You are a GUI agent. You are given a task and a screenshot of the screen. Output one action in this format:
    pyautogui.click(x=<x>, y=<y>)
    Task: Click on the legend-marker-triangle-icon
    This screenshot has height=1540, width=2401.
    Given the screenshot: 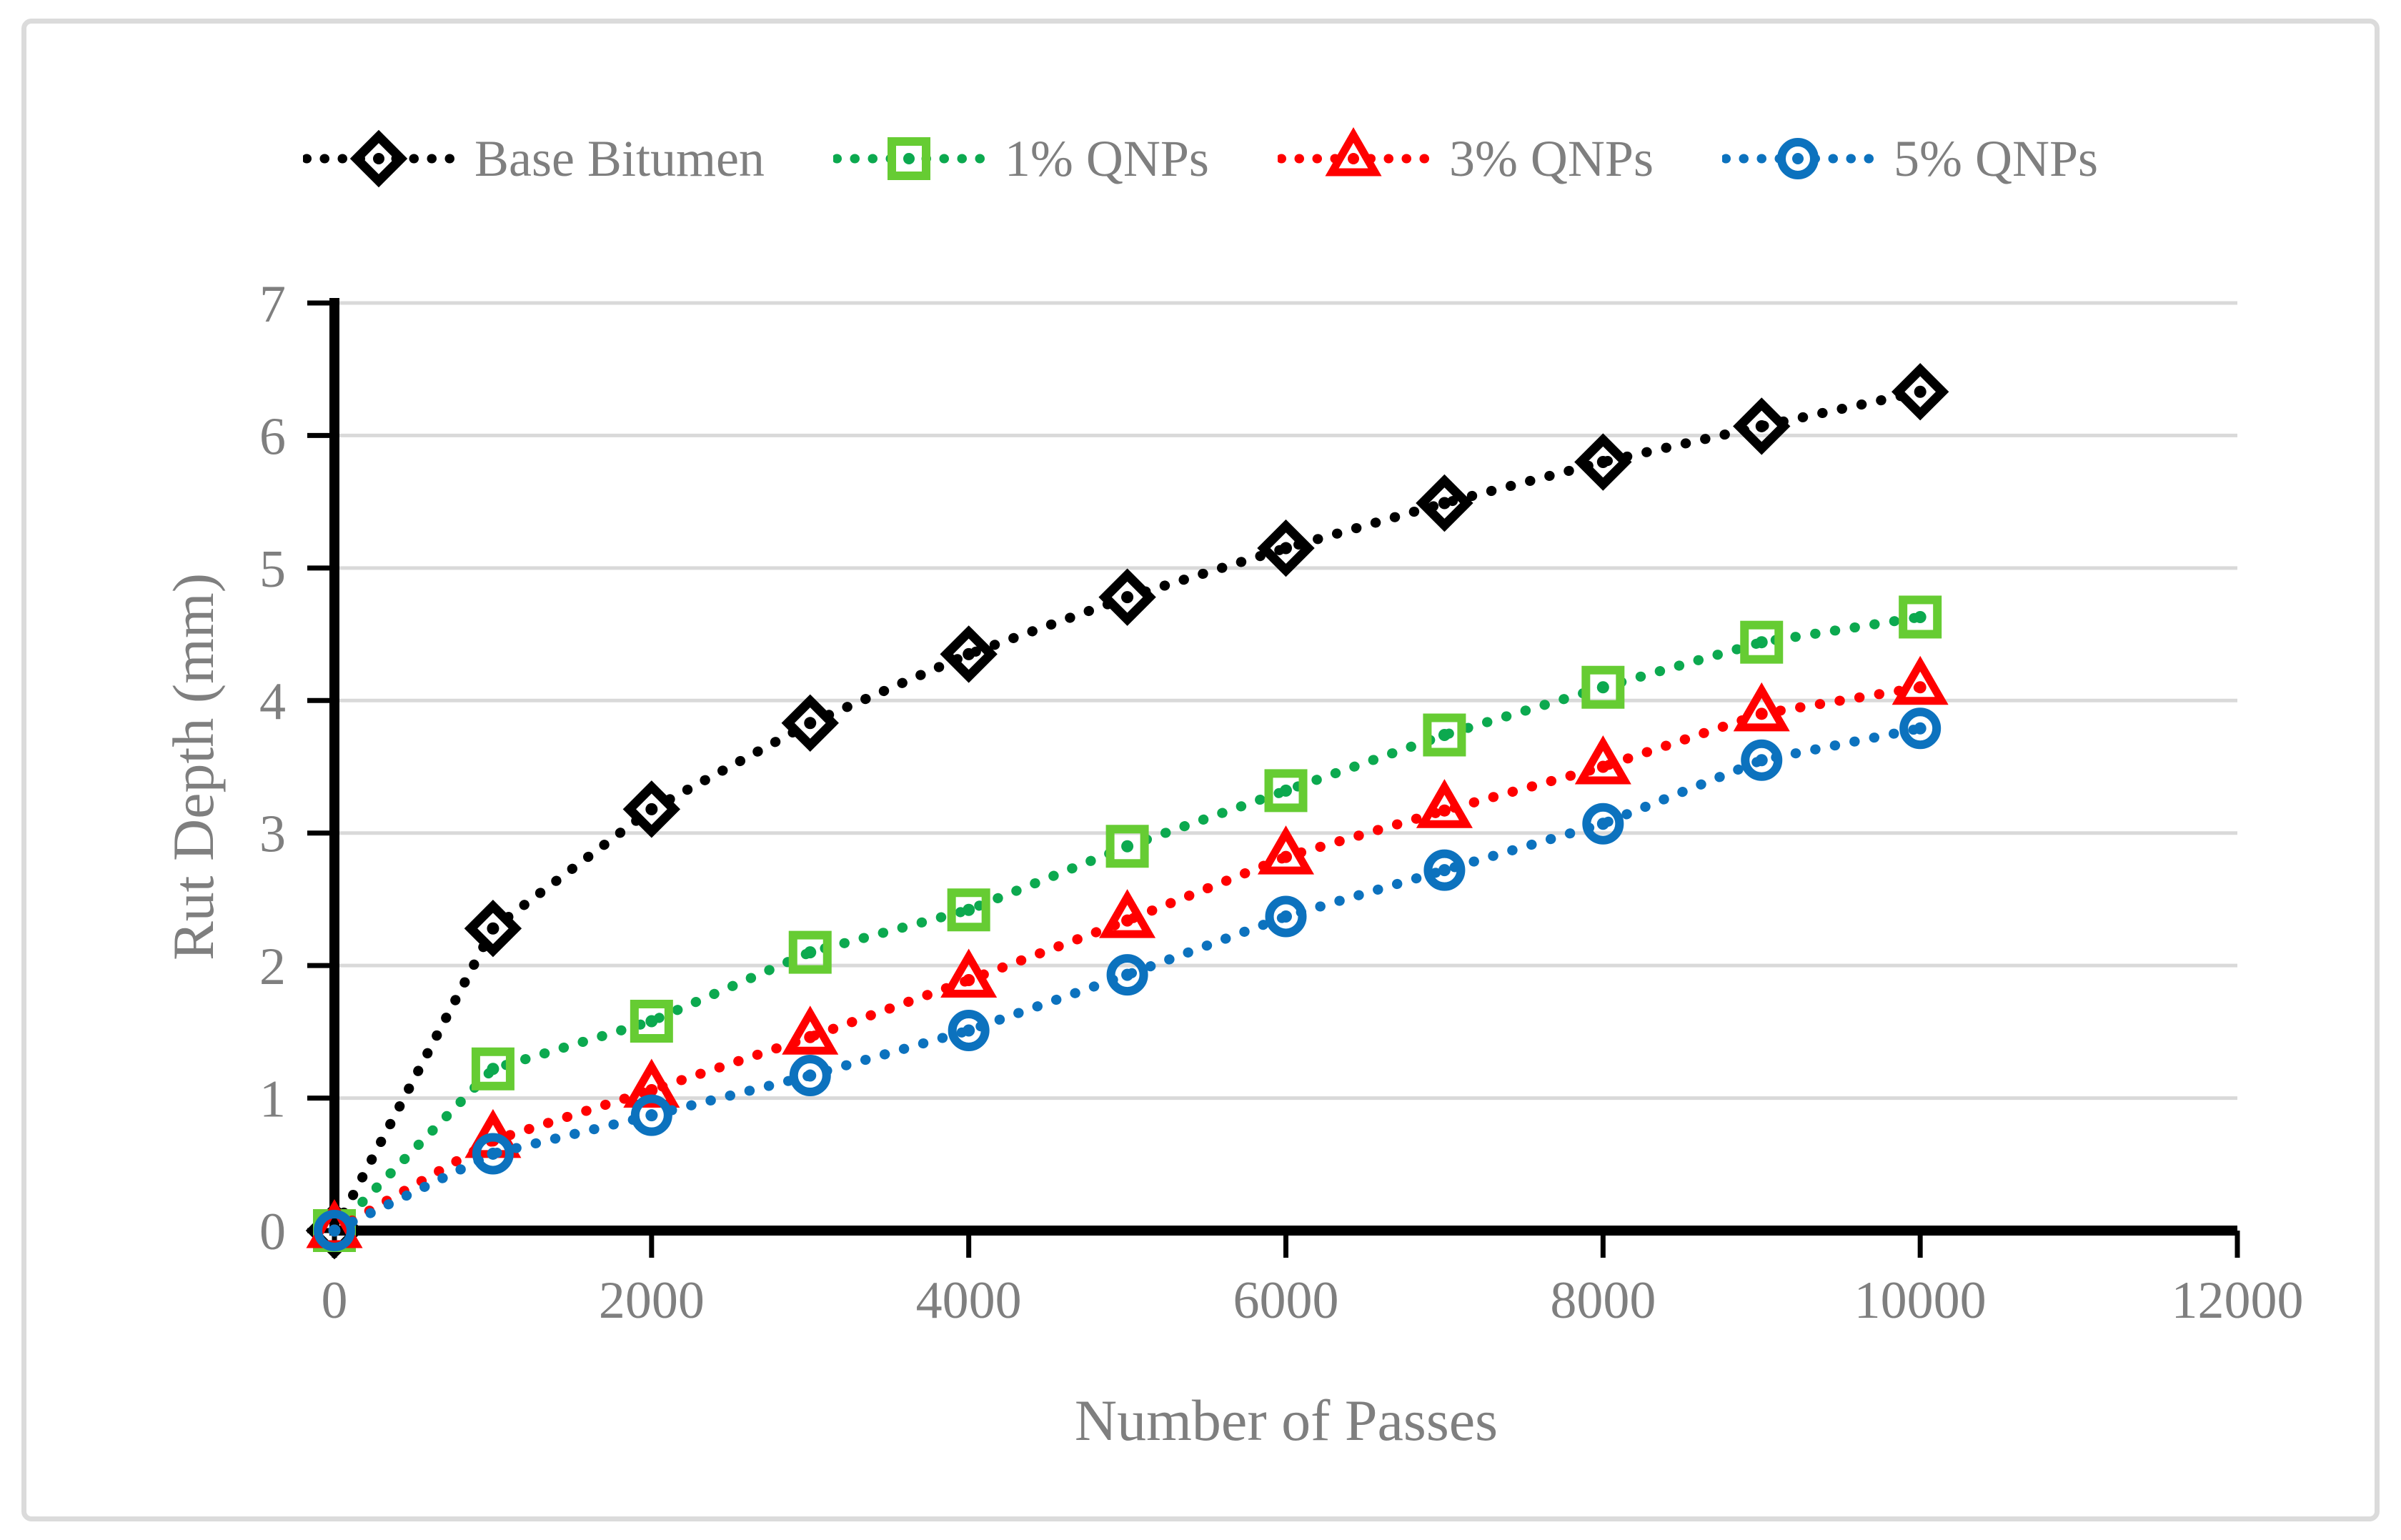 What is the action you would take?
    pyautogui.click(x=1353, y=151)
    